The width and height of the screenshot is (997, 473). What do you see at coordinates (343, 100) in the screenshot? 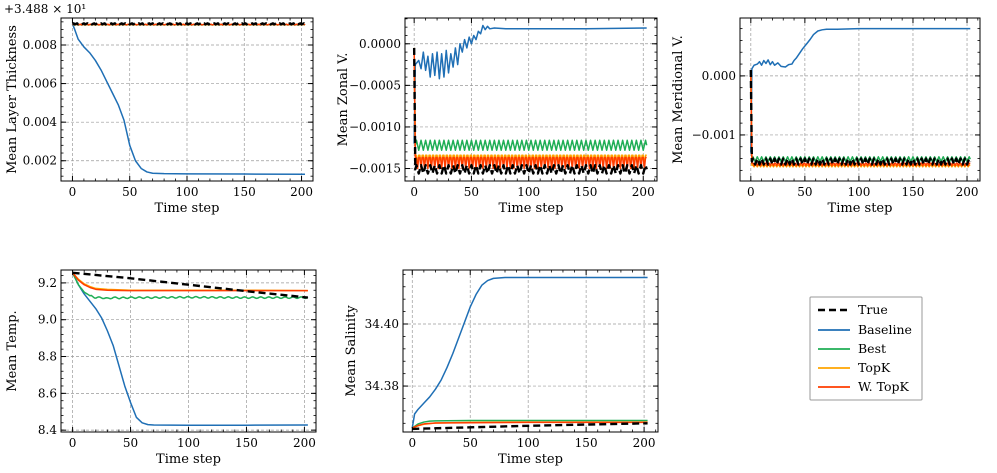
I see `y-axis-label: Mean Zonal V.` at bounding box center [343, 100].